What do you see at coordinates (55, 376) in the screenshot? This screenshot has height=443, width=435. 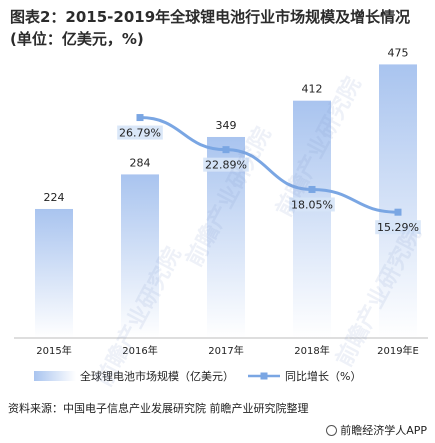 I see `legend-bar-swatch` at bounding box center [55, 376].